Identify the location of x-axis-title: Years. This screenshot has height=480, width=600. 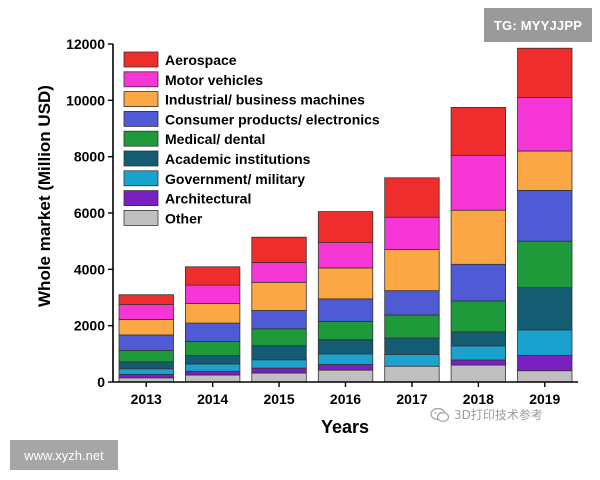
(345, 427).